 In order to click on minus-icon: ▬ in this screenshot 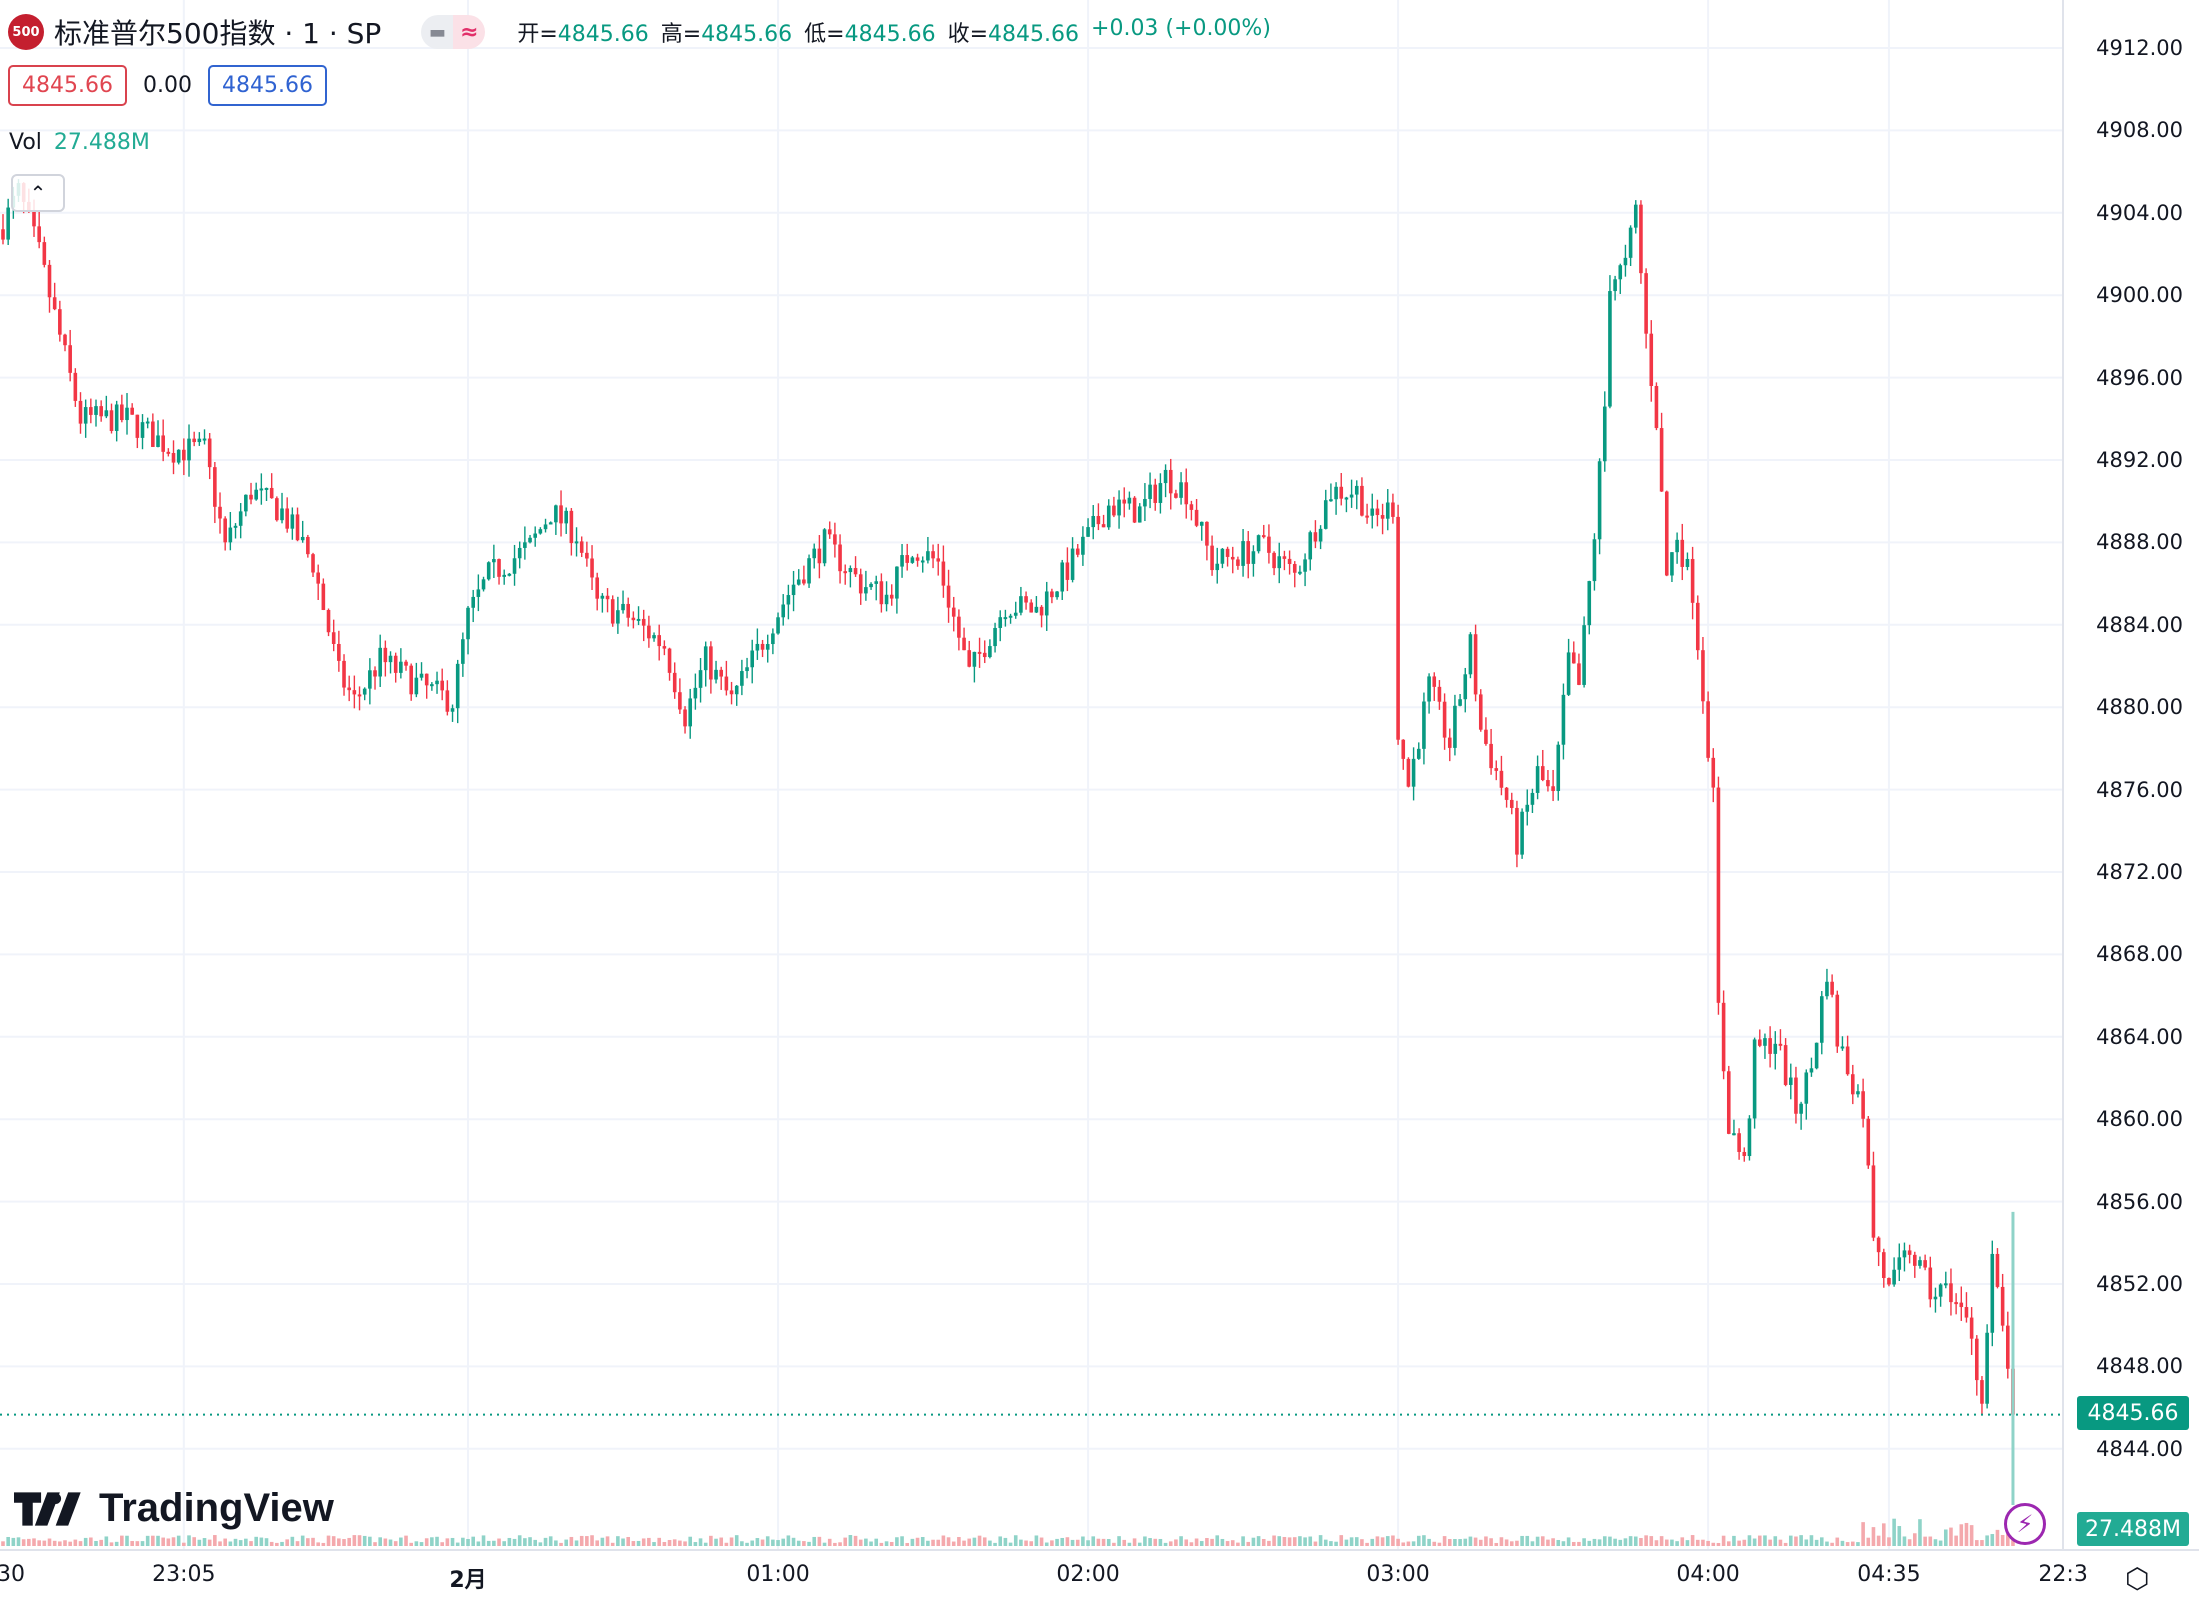, I will do `click(437, 32)`.